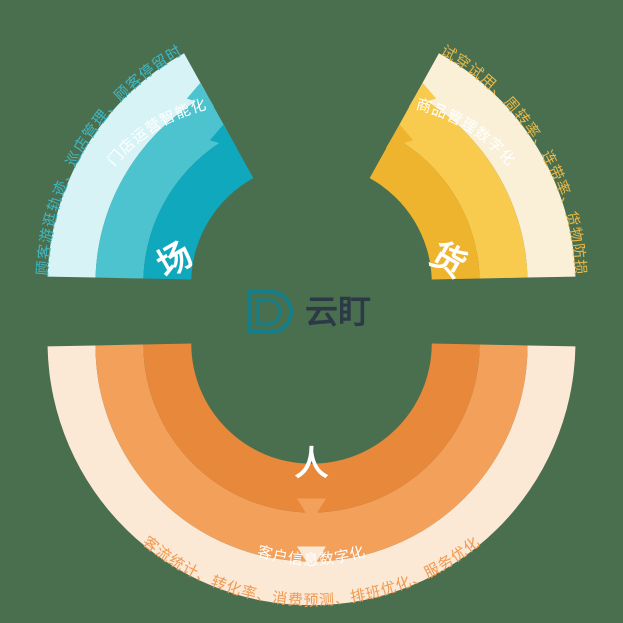 The height and width of the screenshot is (623, 623). I want to click on huo-notch-inner, so click(399, 136).